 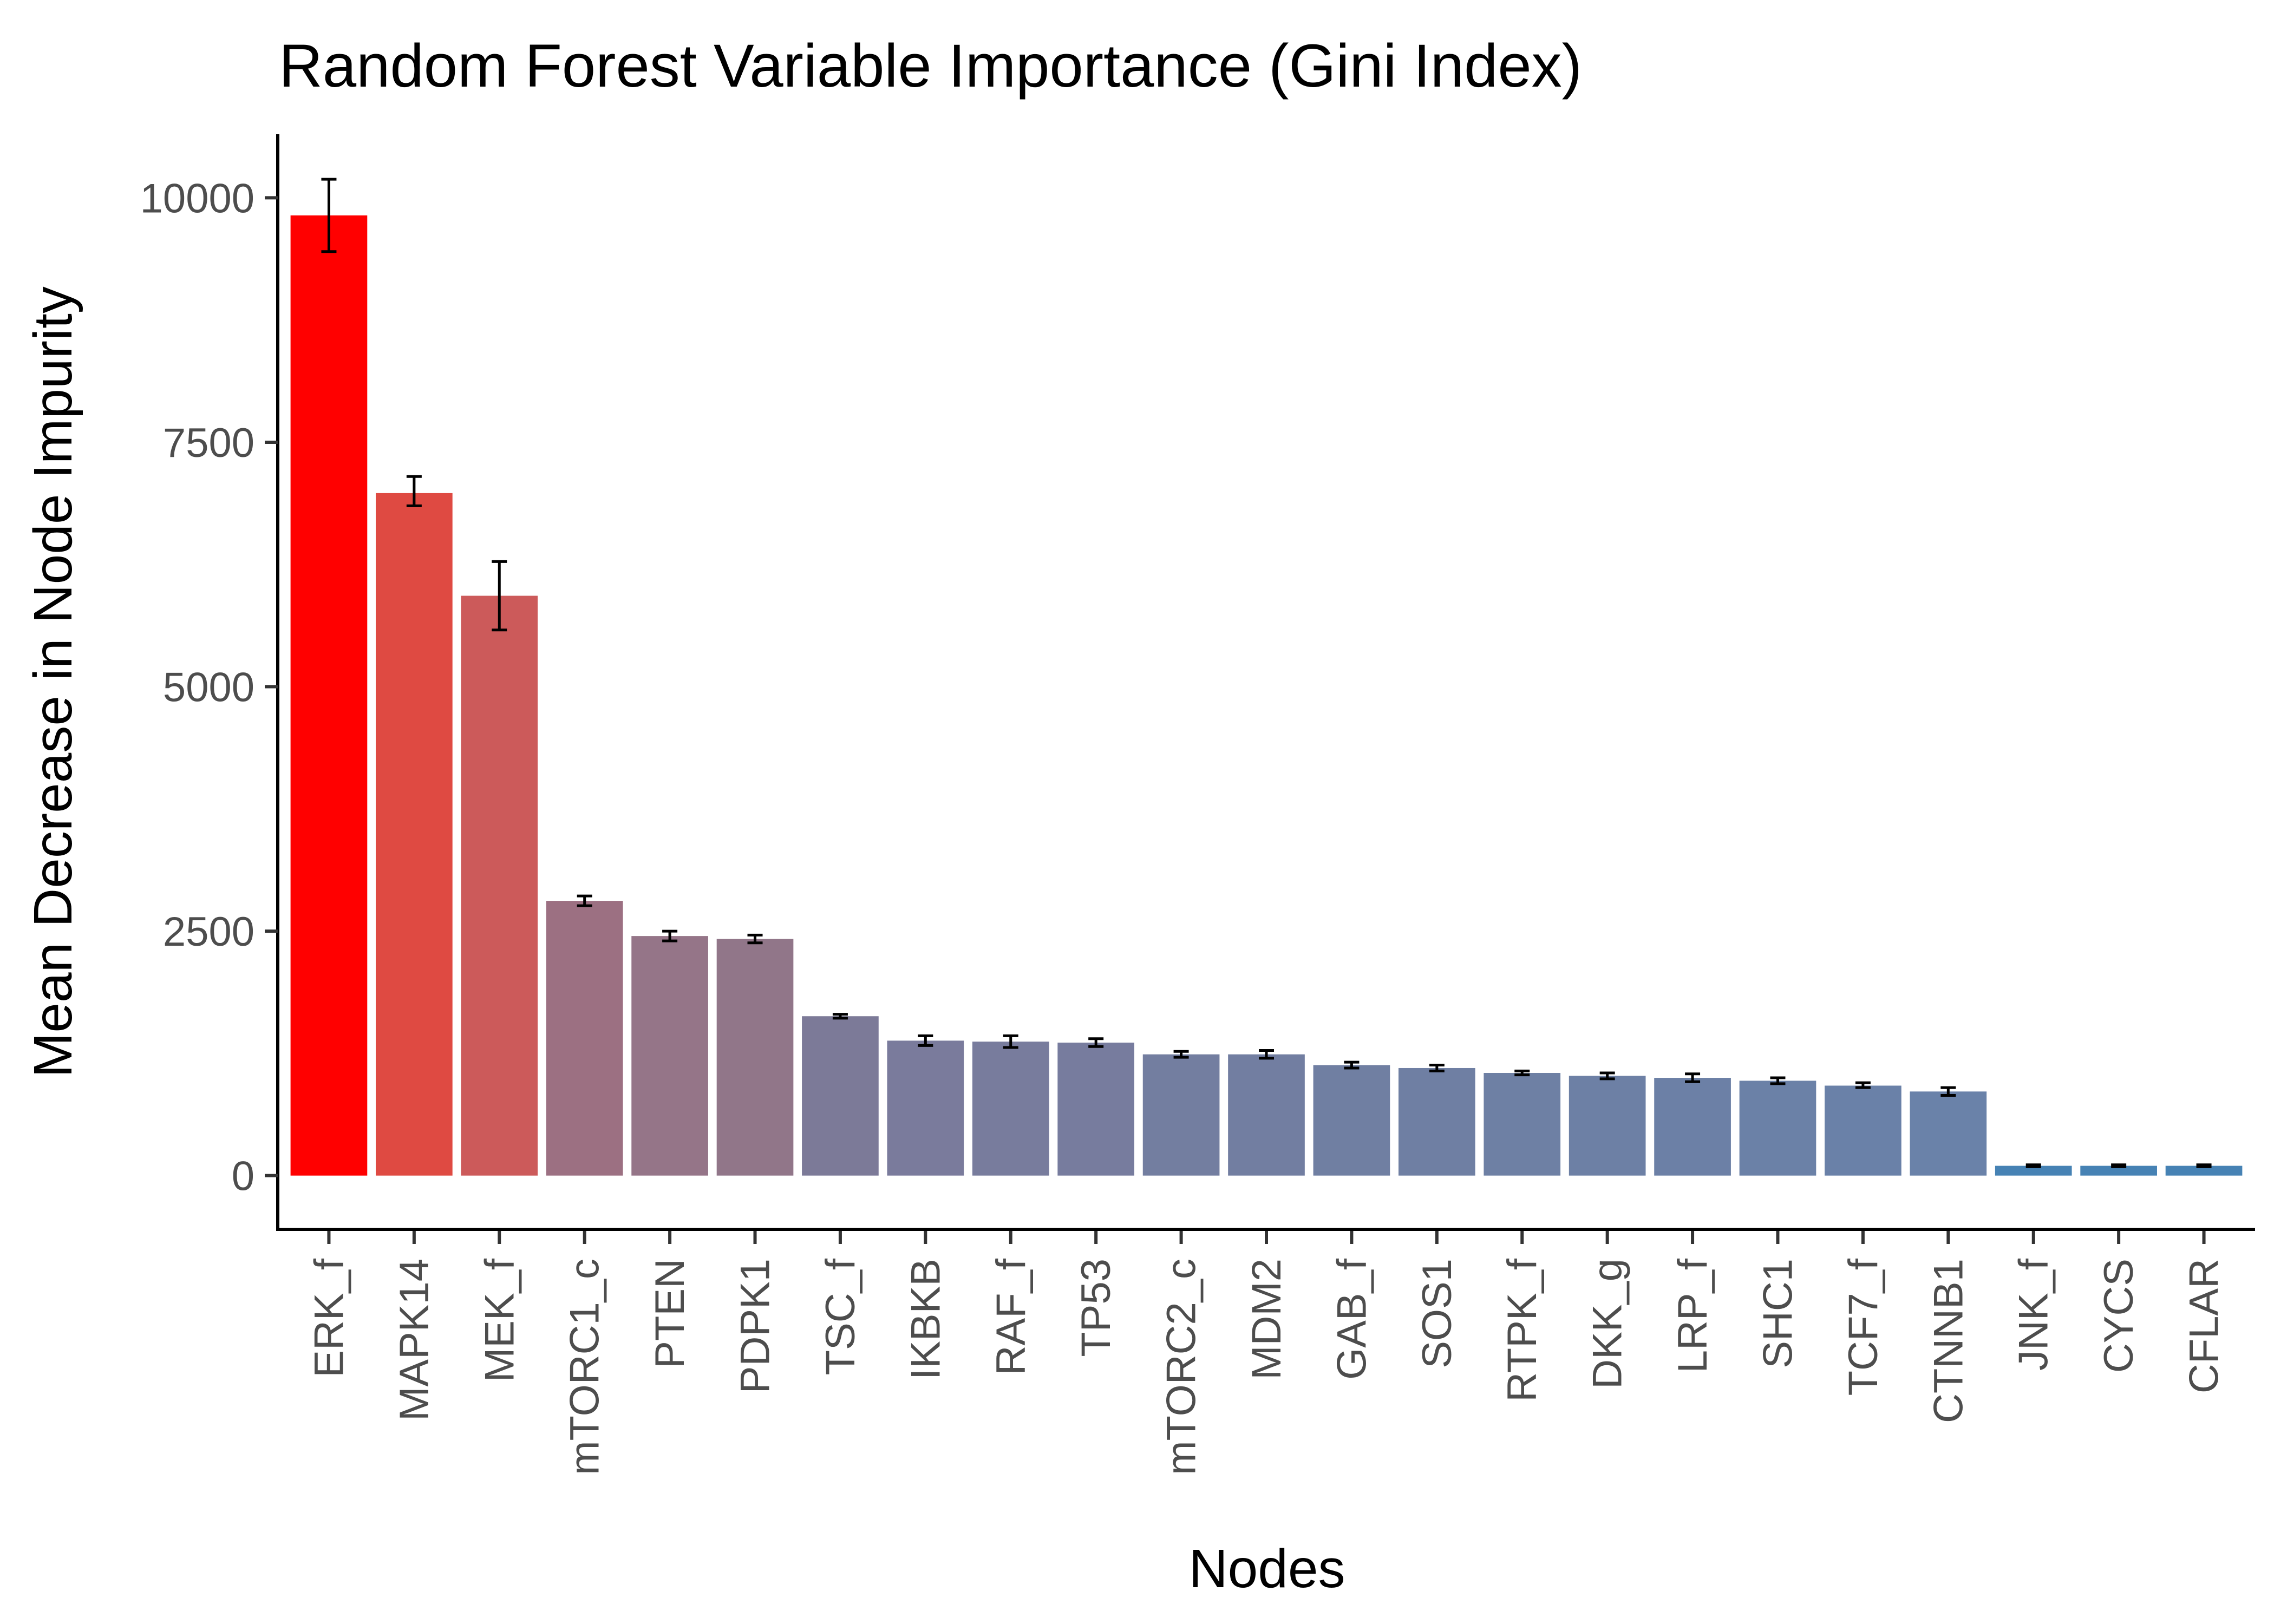 What do you see at coordinates (1011, 1109) in the screenshot?
I see `bar-RAF_f` at bounding box center [1011, 1109].